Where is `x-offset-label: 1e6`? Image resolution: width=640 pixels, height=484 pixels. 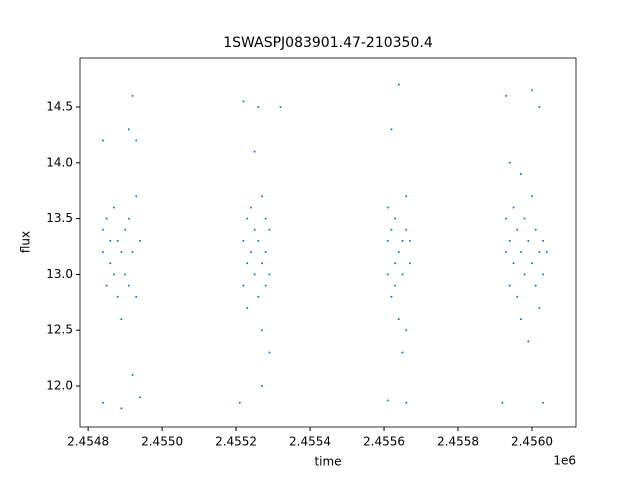
x-offset-label: 1e6 is located at coordinates (564, 461).